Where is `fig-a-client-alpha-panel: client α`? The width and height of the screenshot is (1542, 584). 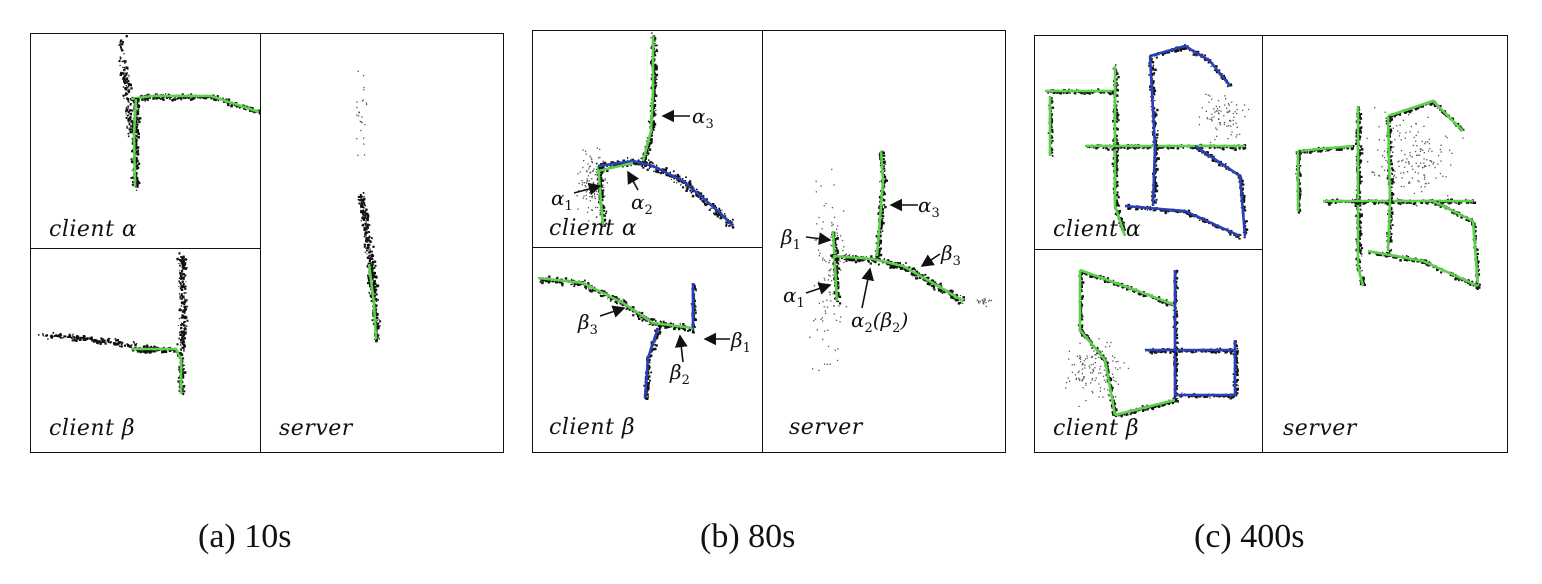
fig-a-client-alpha-panel: client α is located at coordinates (146, 141).